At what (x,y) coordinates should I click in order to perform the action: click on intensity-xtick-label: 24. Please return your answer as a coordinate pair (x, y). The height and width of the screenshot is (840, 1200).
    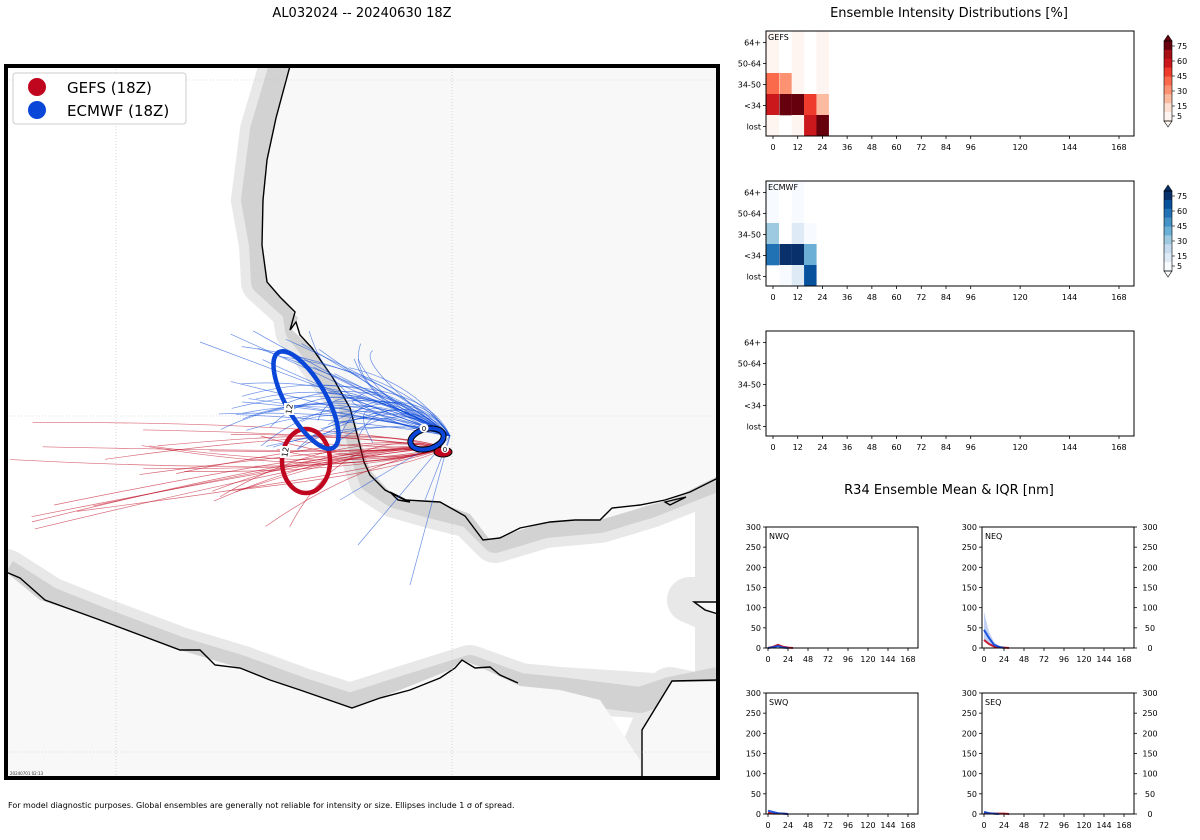
    Looking at the image, I should click on (822, 297).